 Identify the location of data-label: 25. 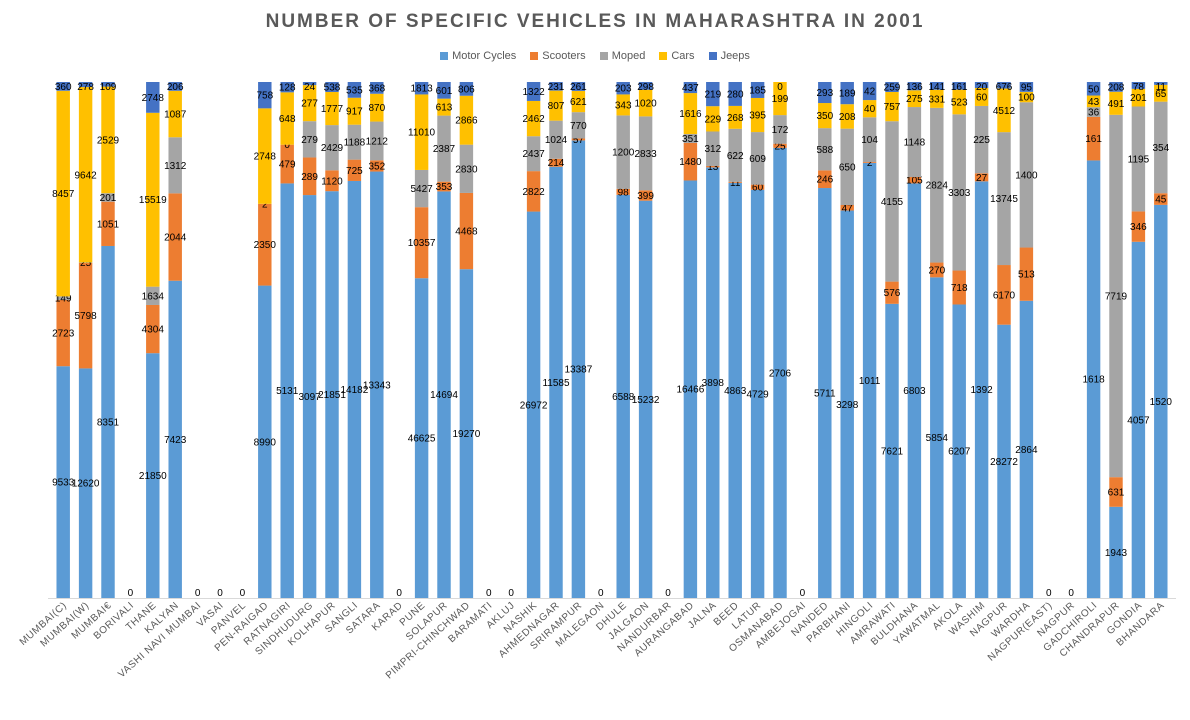
(780, 146).